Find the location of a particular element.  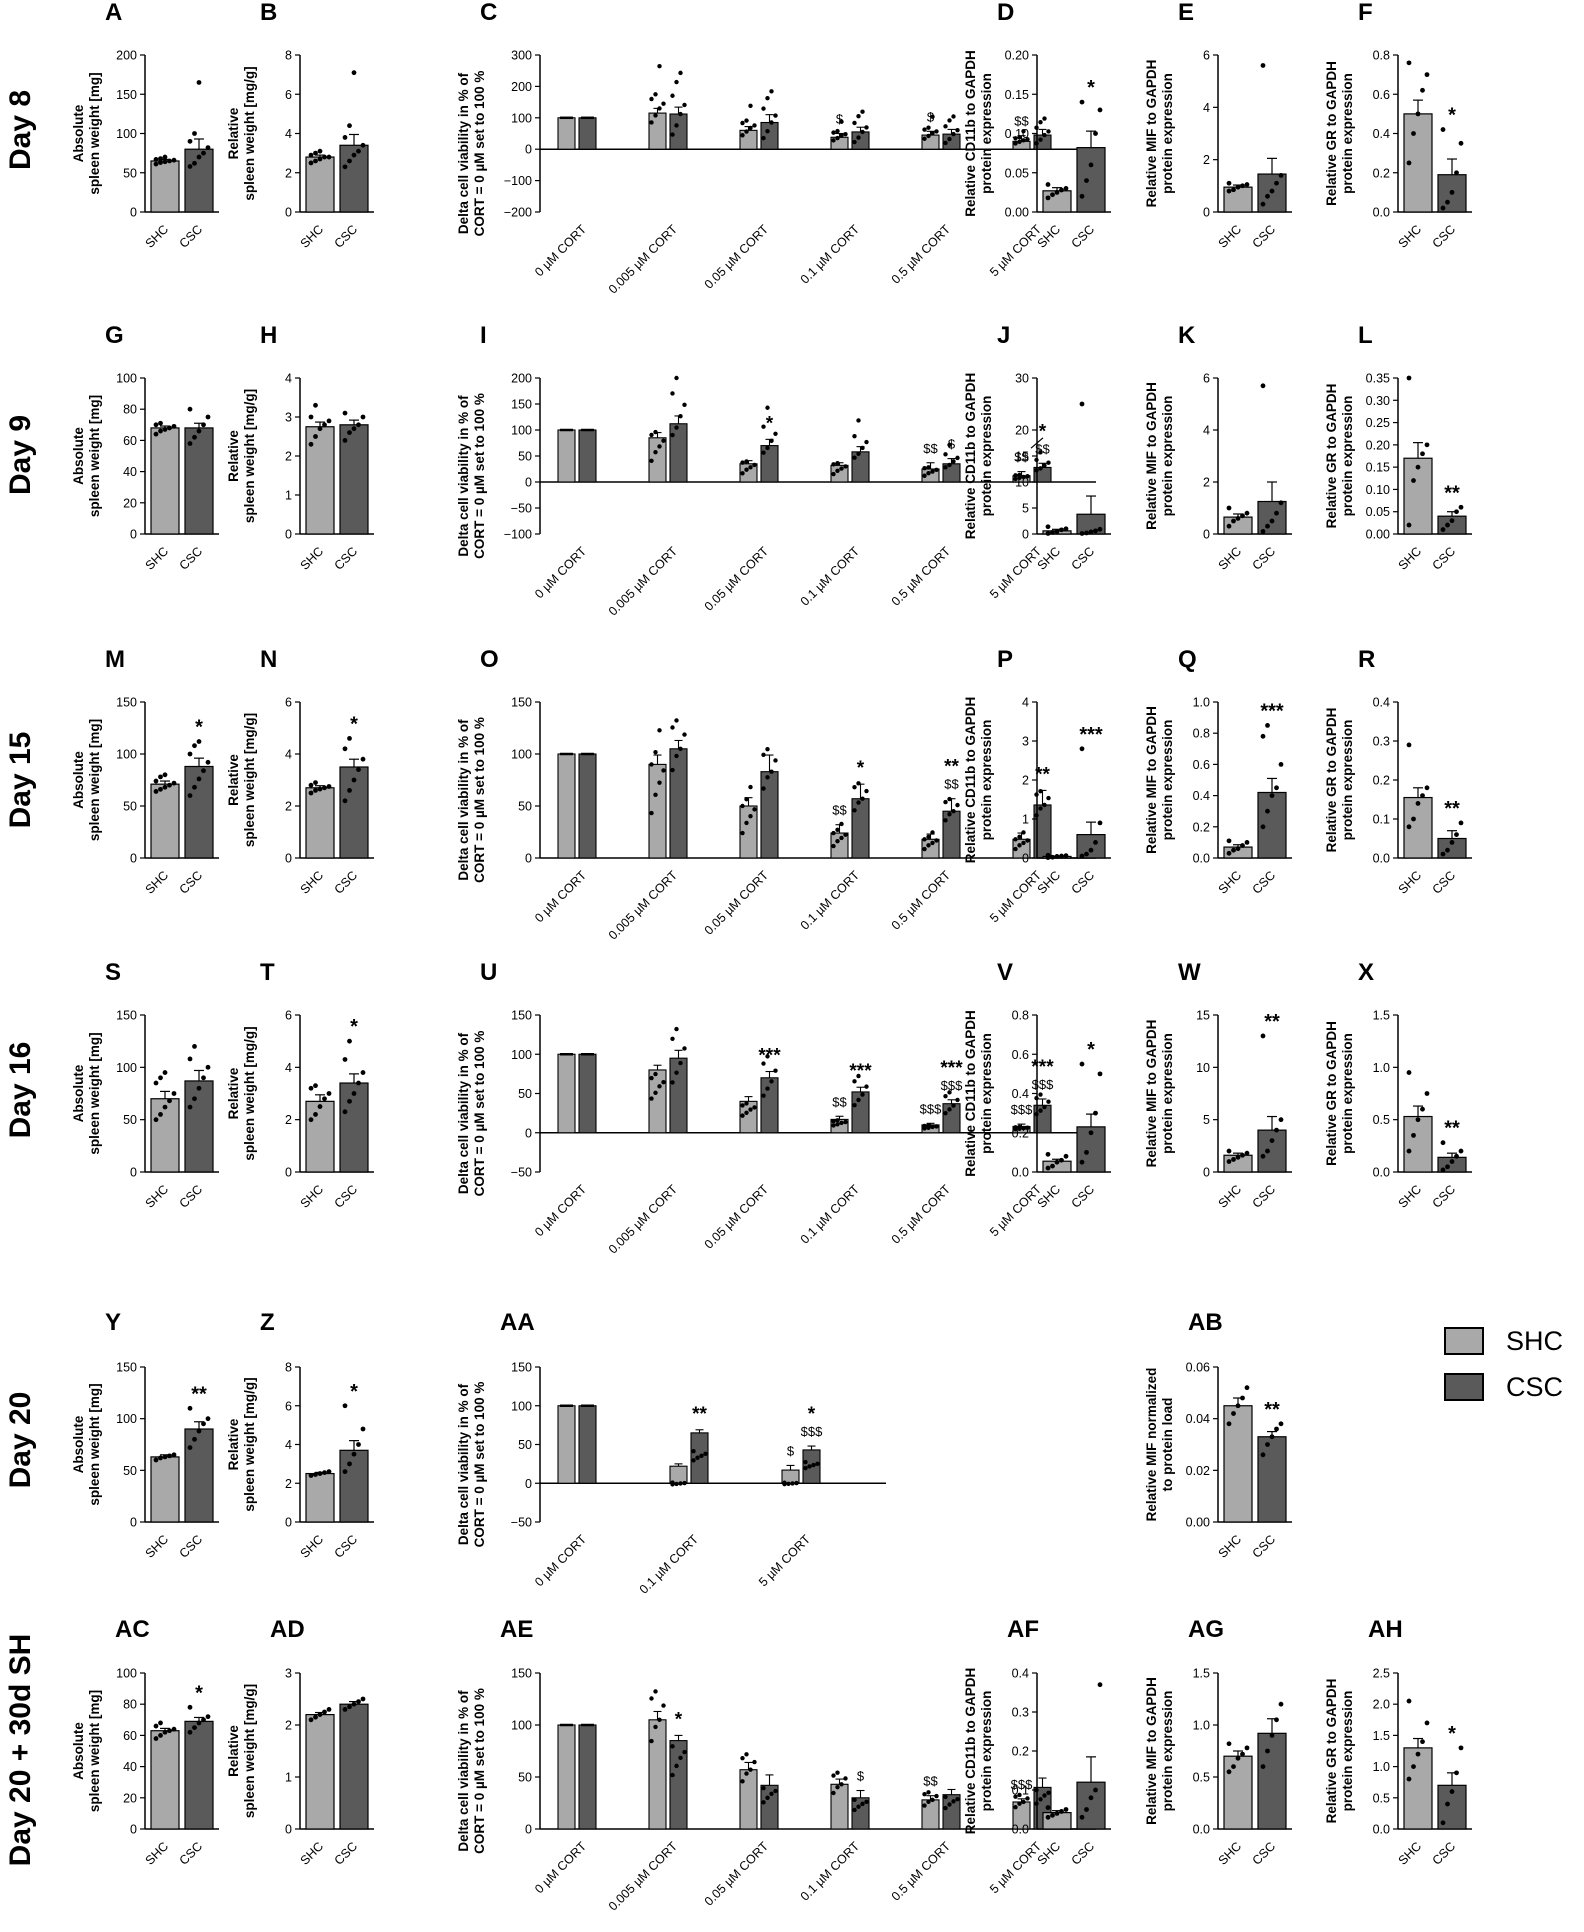

y-tick-label: 10 is located at coordinates (1203, 1068).